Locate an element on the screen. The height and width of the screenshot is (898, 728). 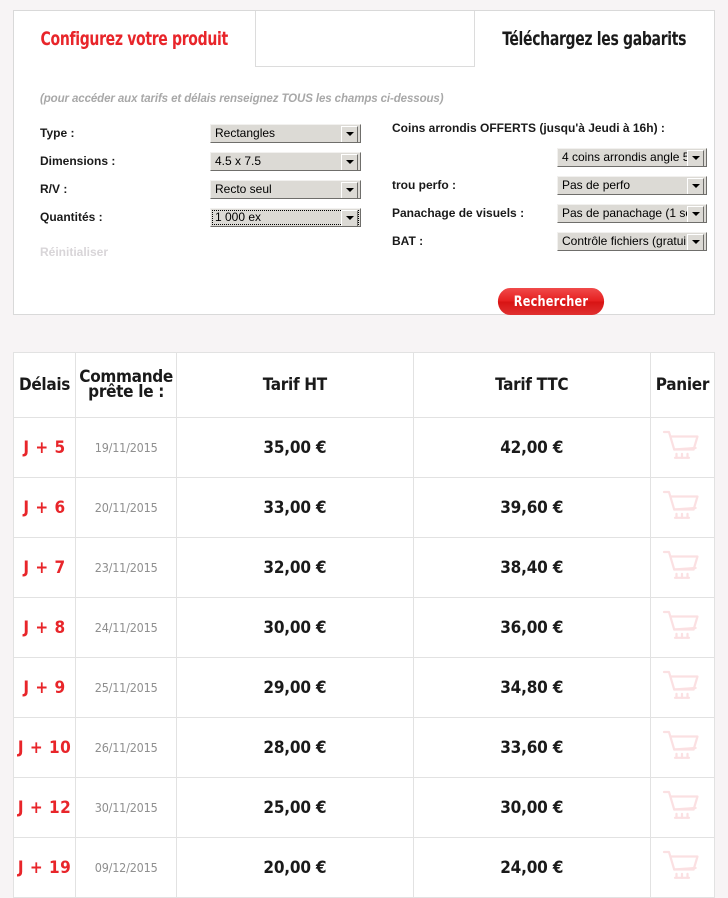
tab-empty is located at coordinates (365, 39).